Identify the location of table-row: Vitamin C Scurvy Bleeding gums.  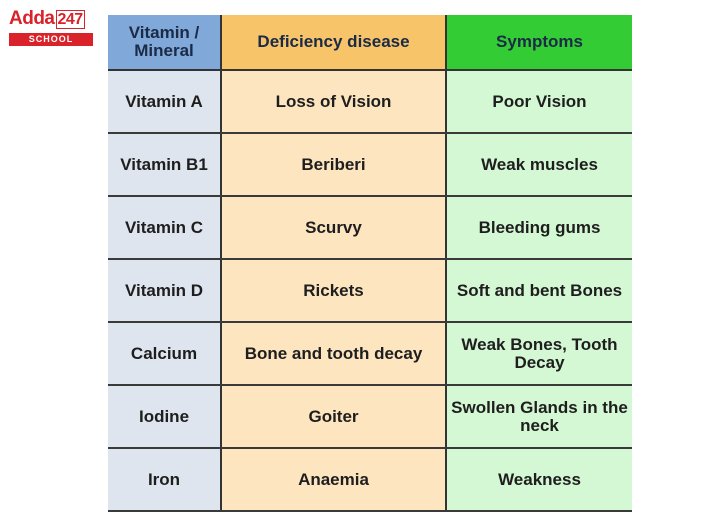
(370, 228).